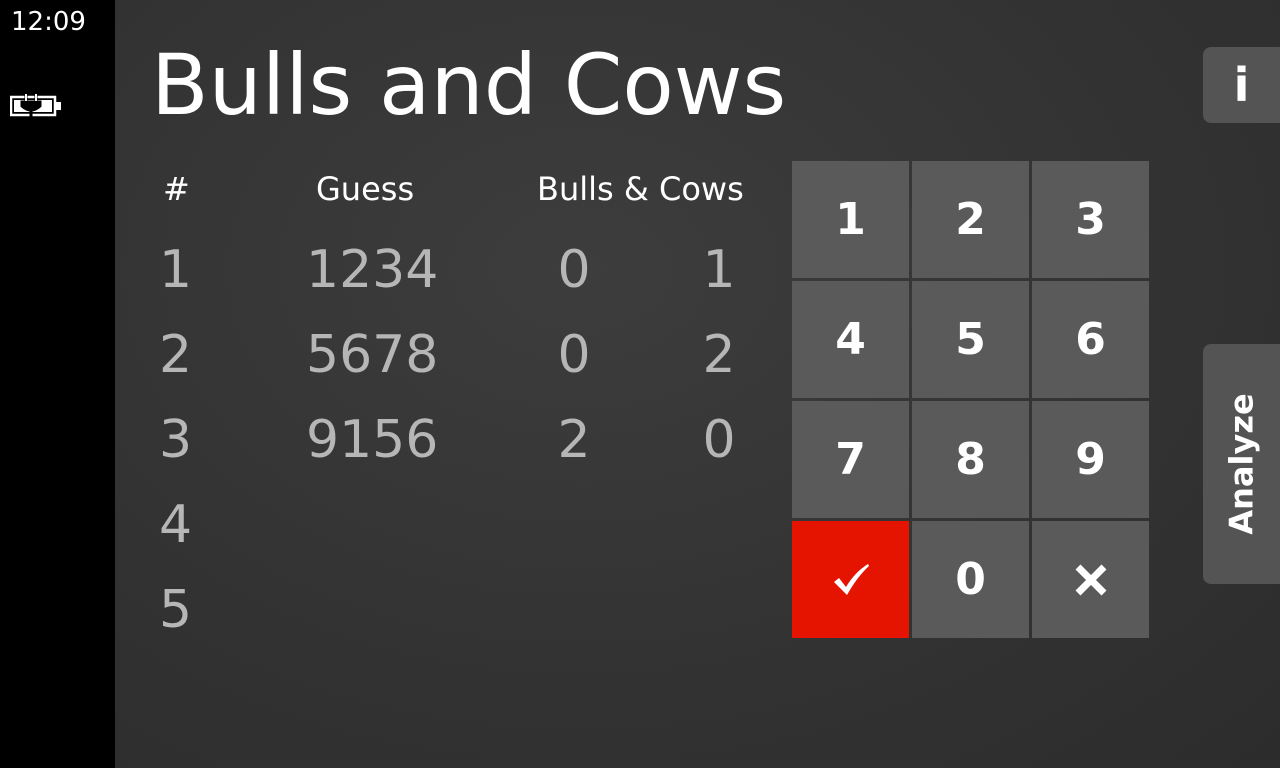  I want to click on analyze-button: Analyze, so click(1241, 464).